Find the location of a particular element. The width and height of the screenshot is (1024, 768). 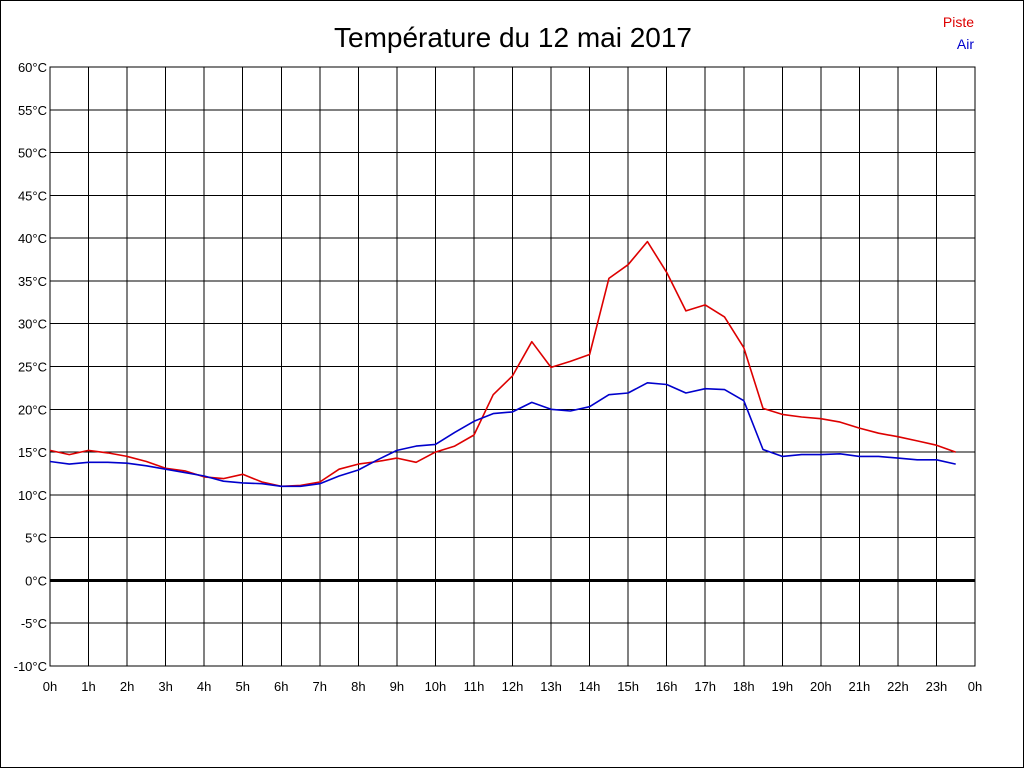

y-tick-label: -5°C is located at coordinates (34, 623).